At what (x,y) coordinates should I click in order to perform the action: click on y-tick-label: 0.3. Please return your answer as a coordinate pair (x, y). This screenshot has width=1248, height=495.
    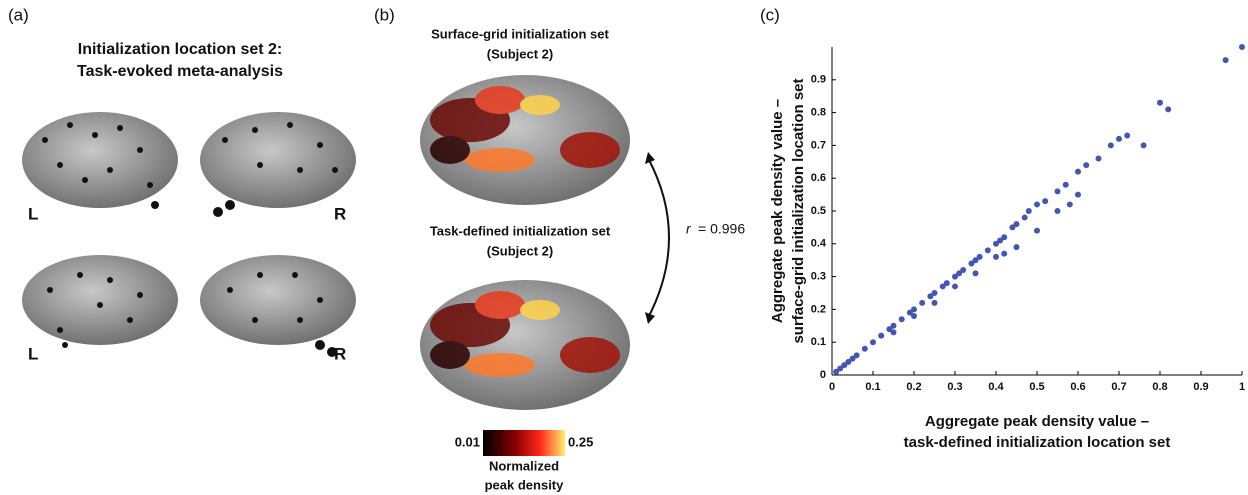
    Looking at the image, I should click on (818, 277).